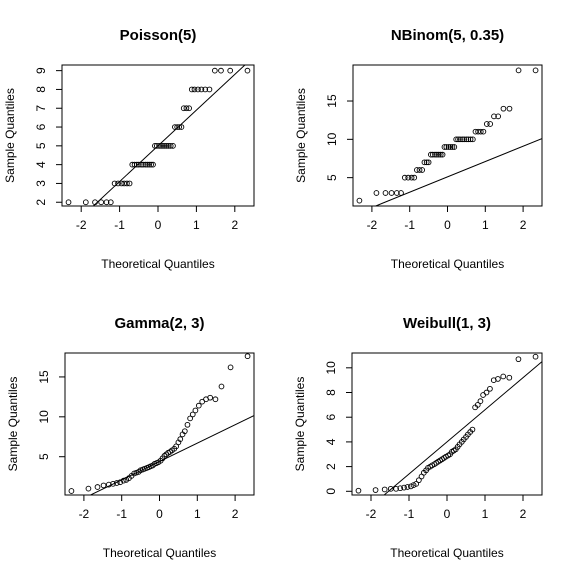 This screenshot has height=576, width=576. I want to click on y-tick-label: 0, so click(331, 491).